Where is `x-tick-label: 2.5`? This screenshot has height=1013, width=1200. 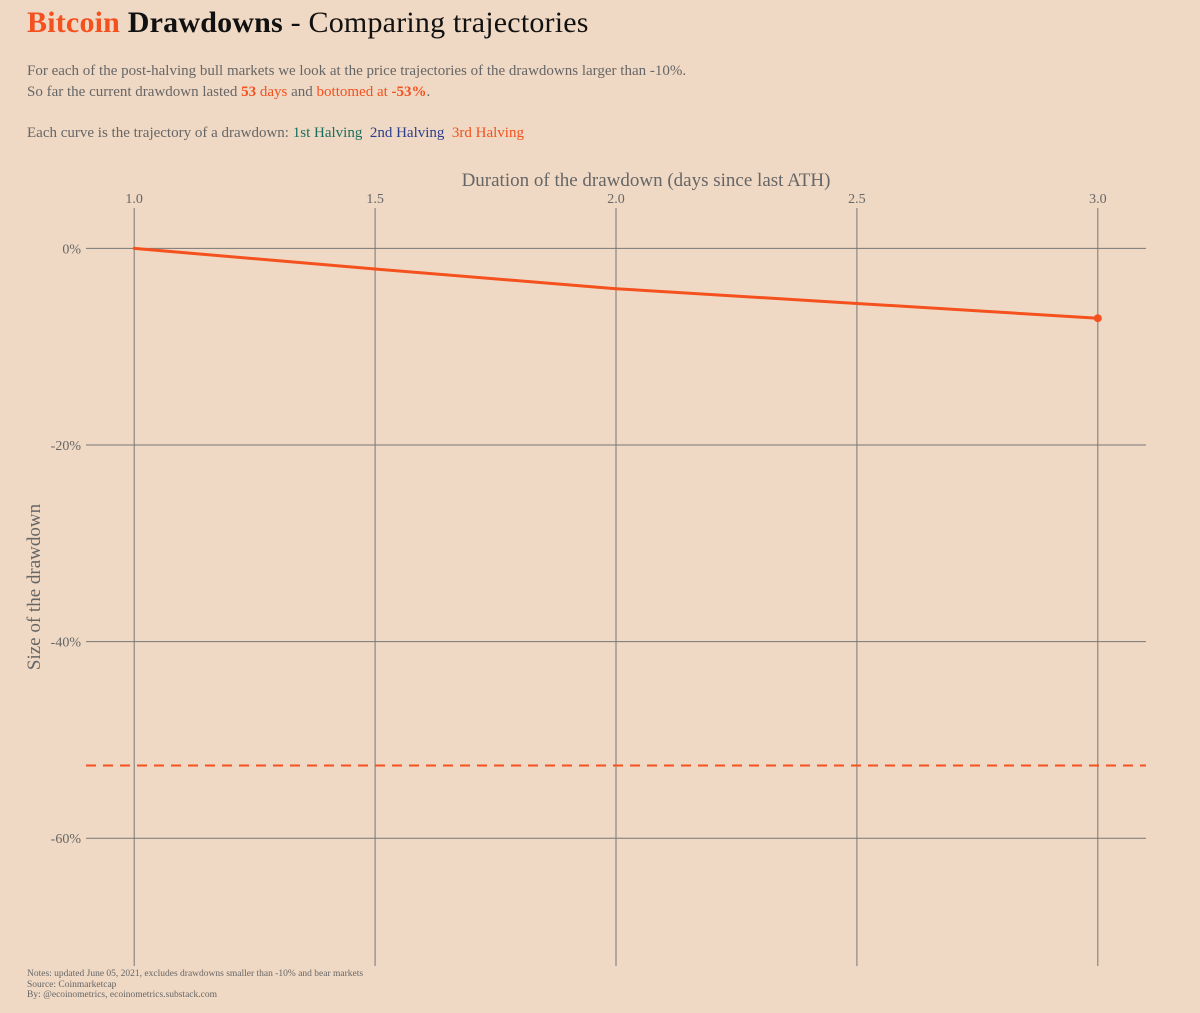
x-tick-label: 2.5 is located at coordinates (857, 199).